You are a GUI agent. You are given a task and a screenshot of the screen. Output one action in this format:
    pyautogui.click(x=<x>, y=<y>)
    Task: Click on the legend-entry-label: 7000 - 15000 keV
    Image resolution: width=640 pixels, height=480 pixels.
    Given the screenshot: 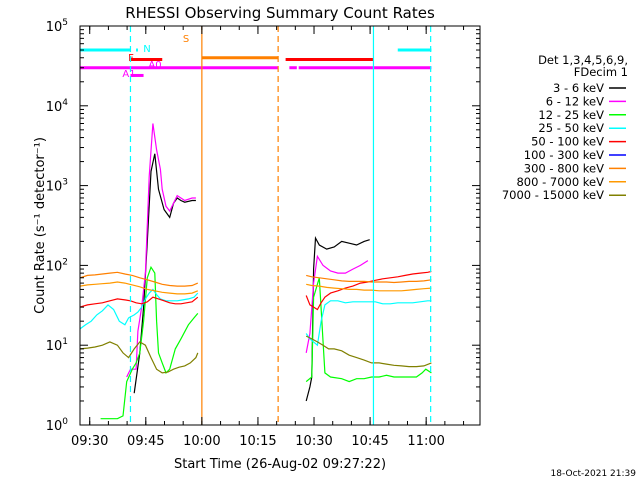 What is the action you would take?
    pyautogui.click(x=553, y=195)
    